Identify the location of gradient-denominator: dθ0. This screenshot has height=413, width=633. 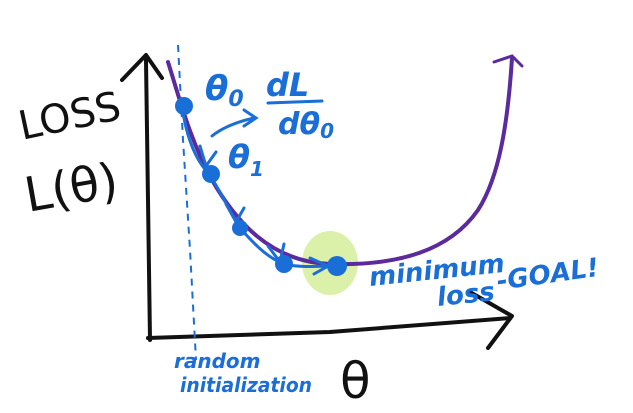
(306, 125).